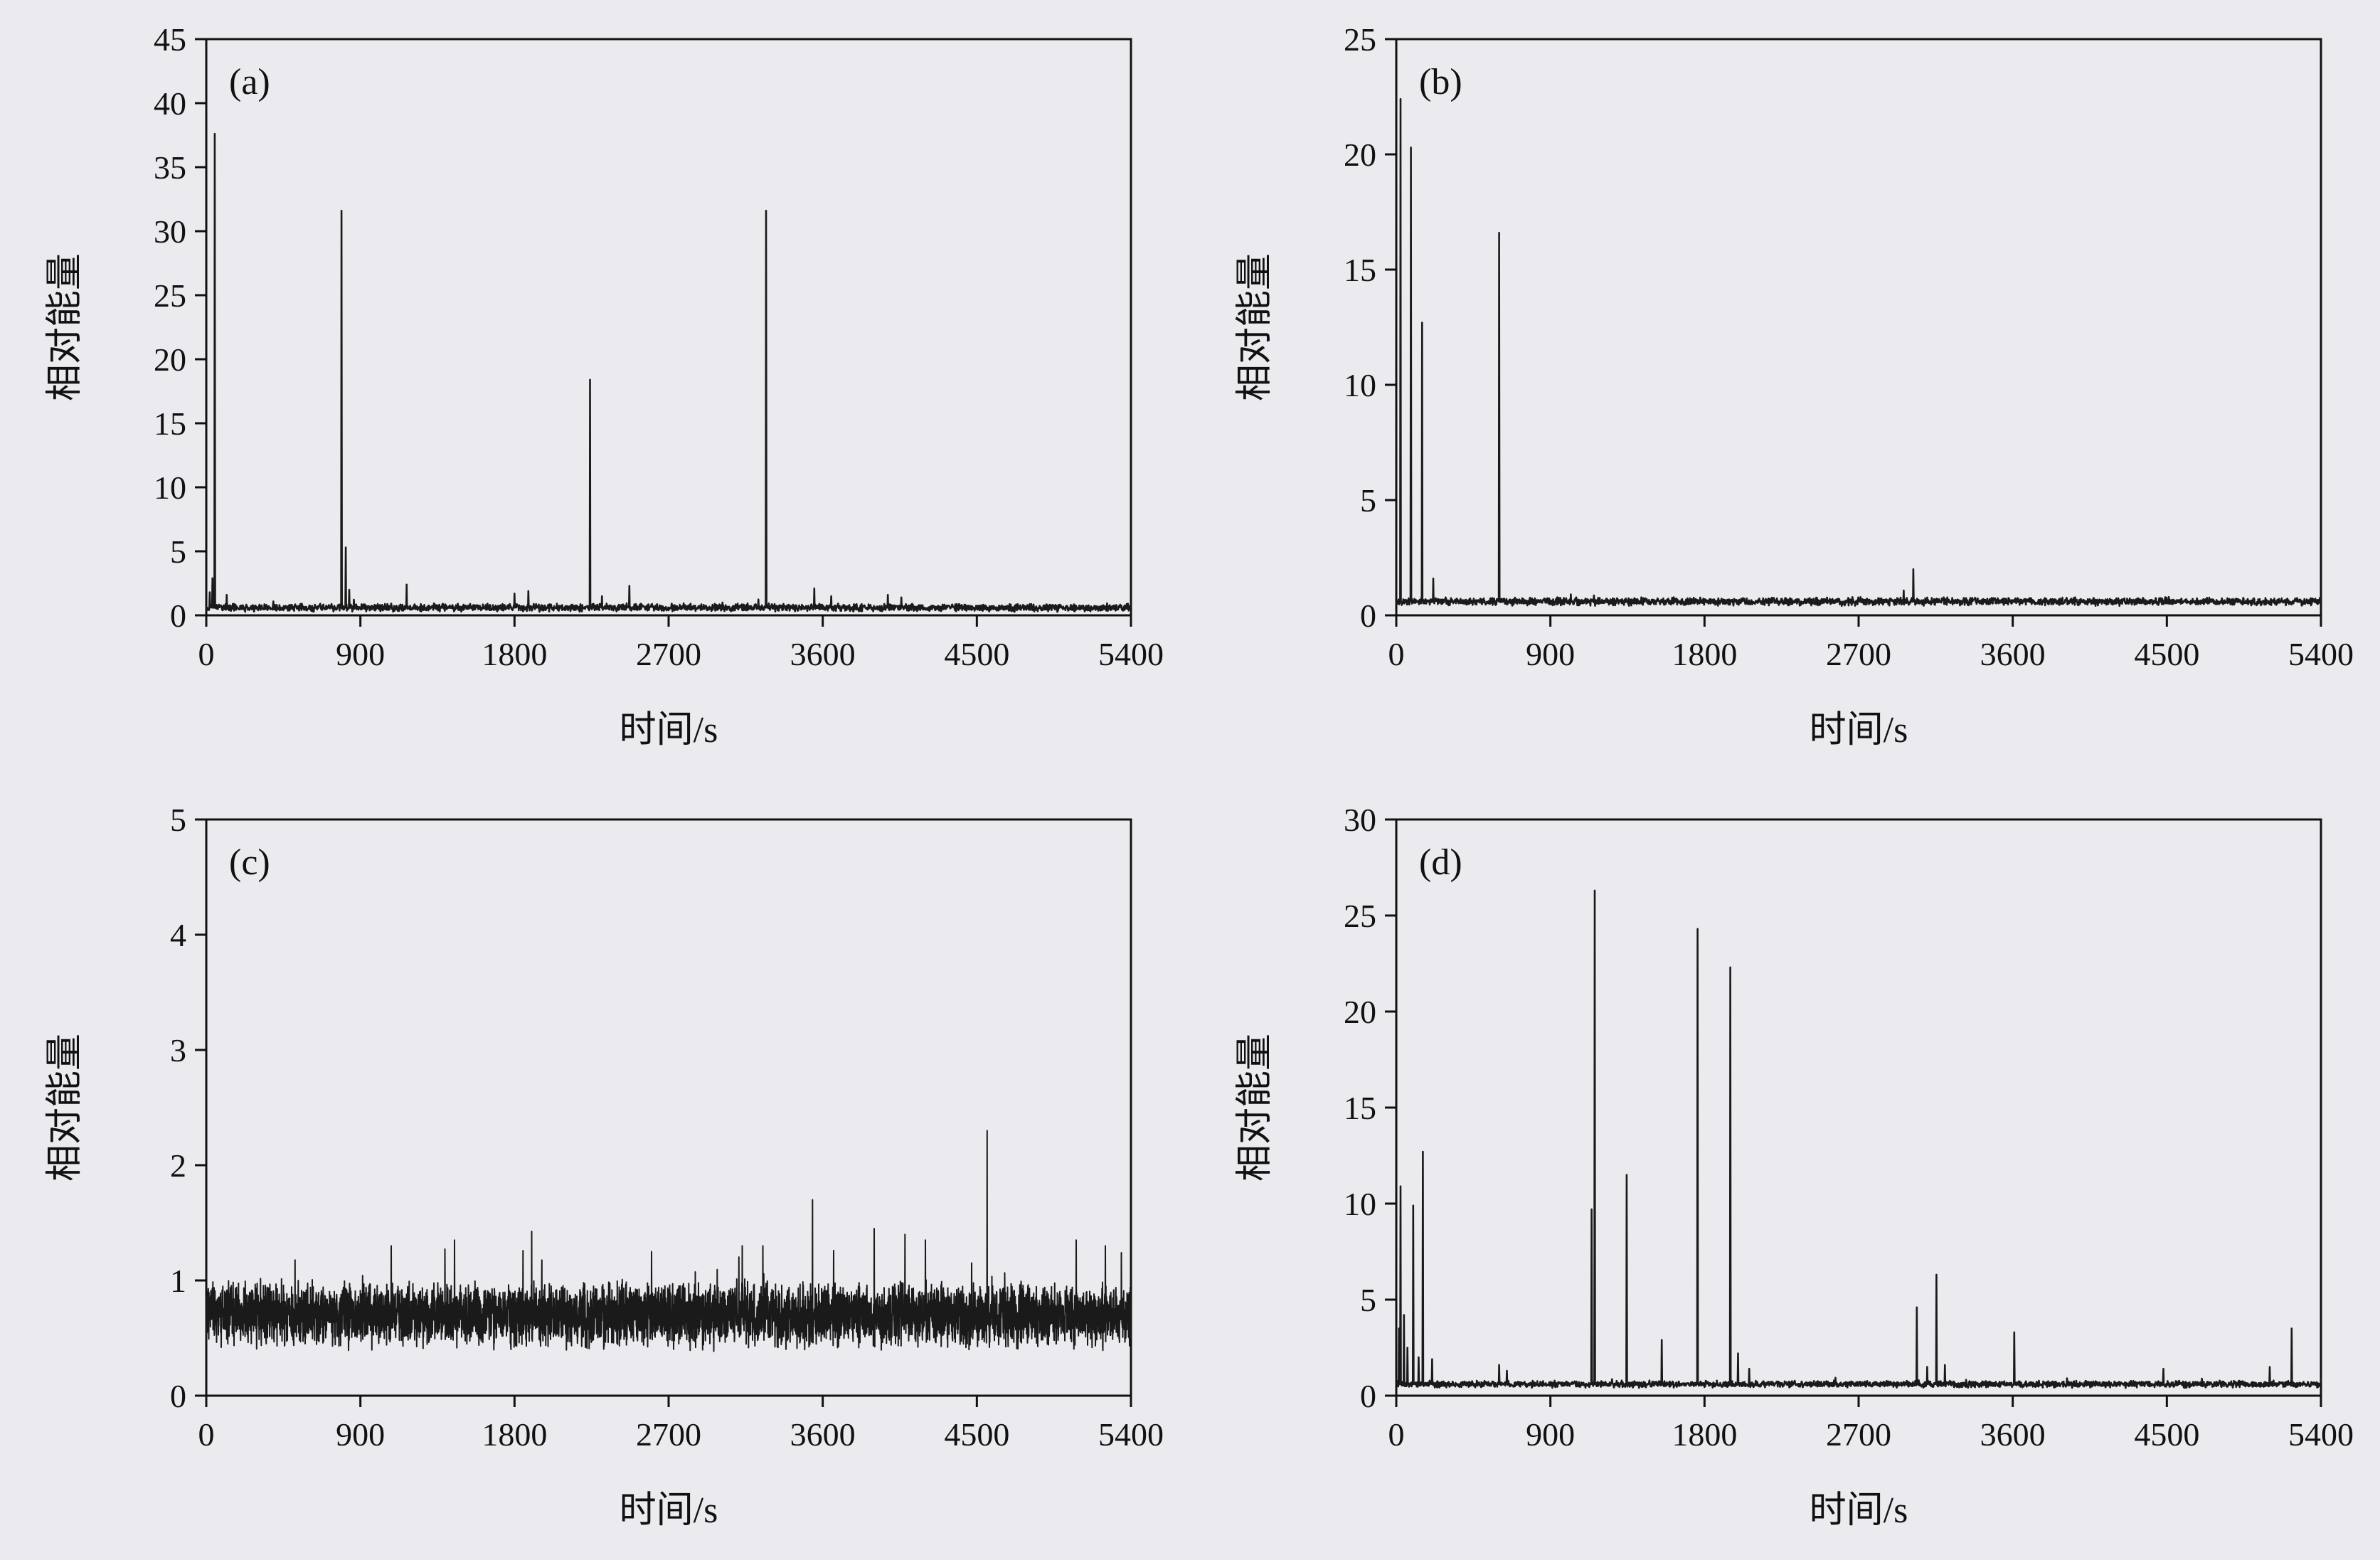  I want to click on y-tick-label: 2, so click(178, 1165).